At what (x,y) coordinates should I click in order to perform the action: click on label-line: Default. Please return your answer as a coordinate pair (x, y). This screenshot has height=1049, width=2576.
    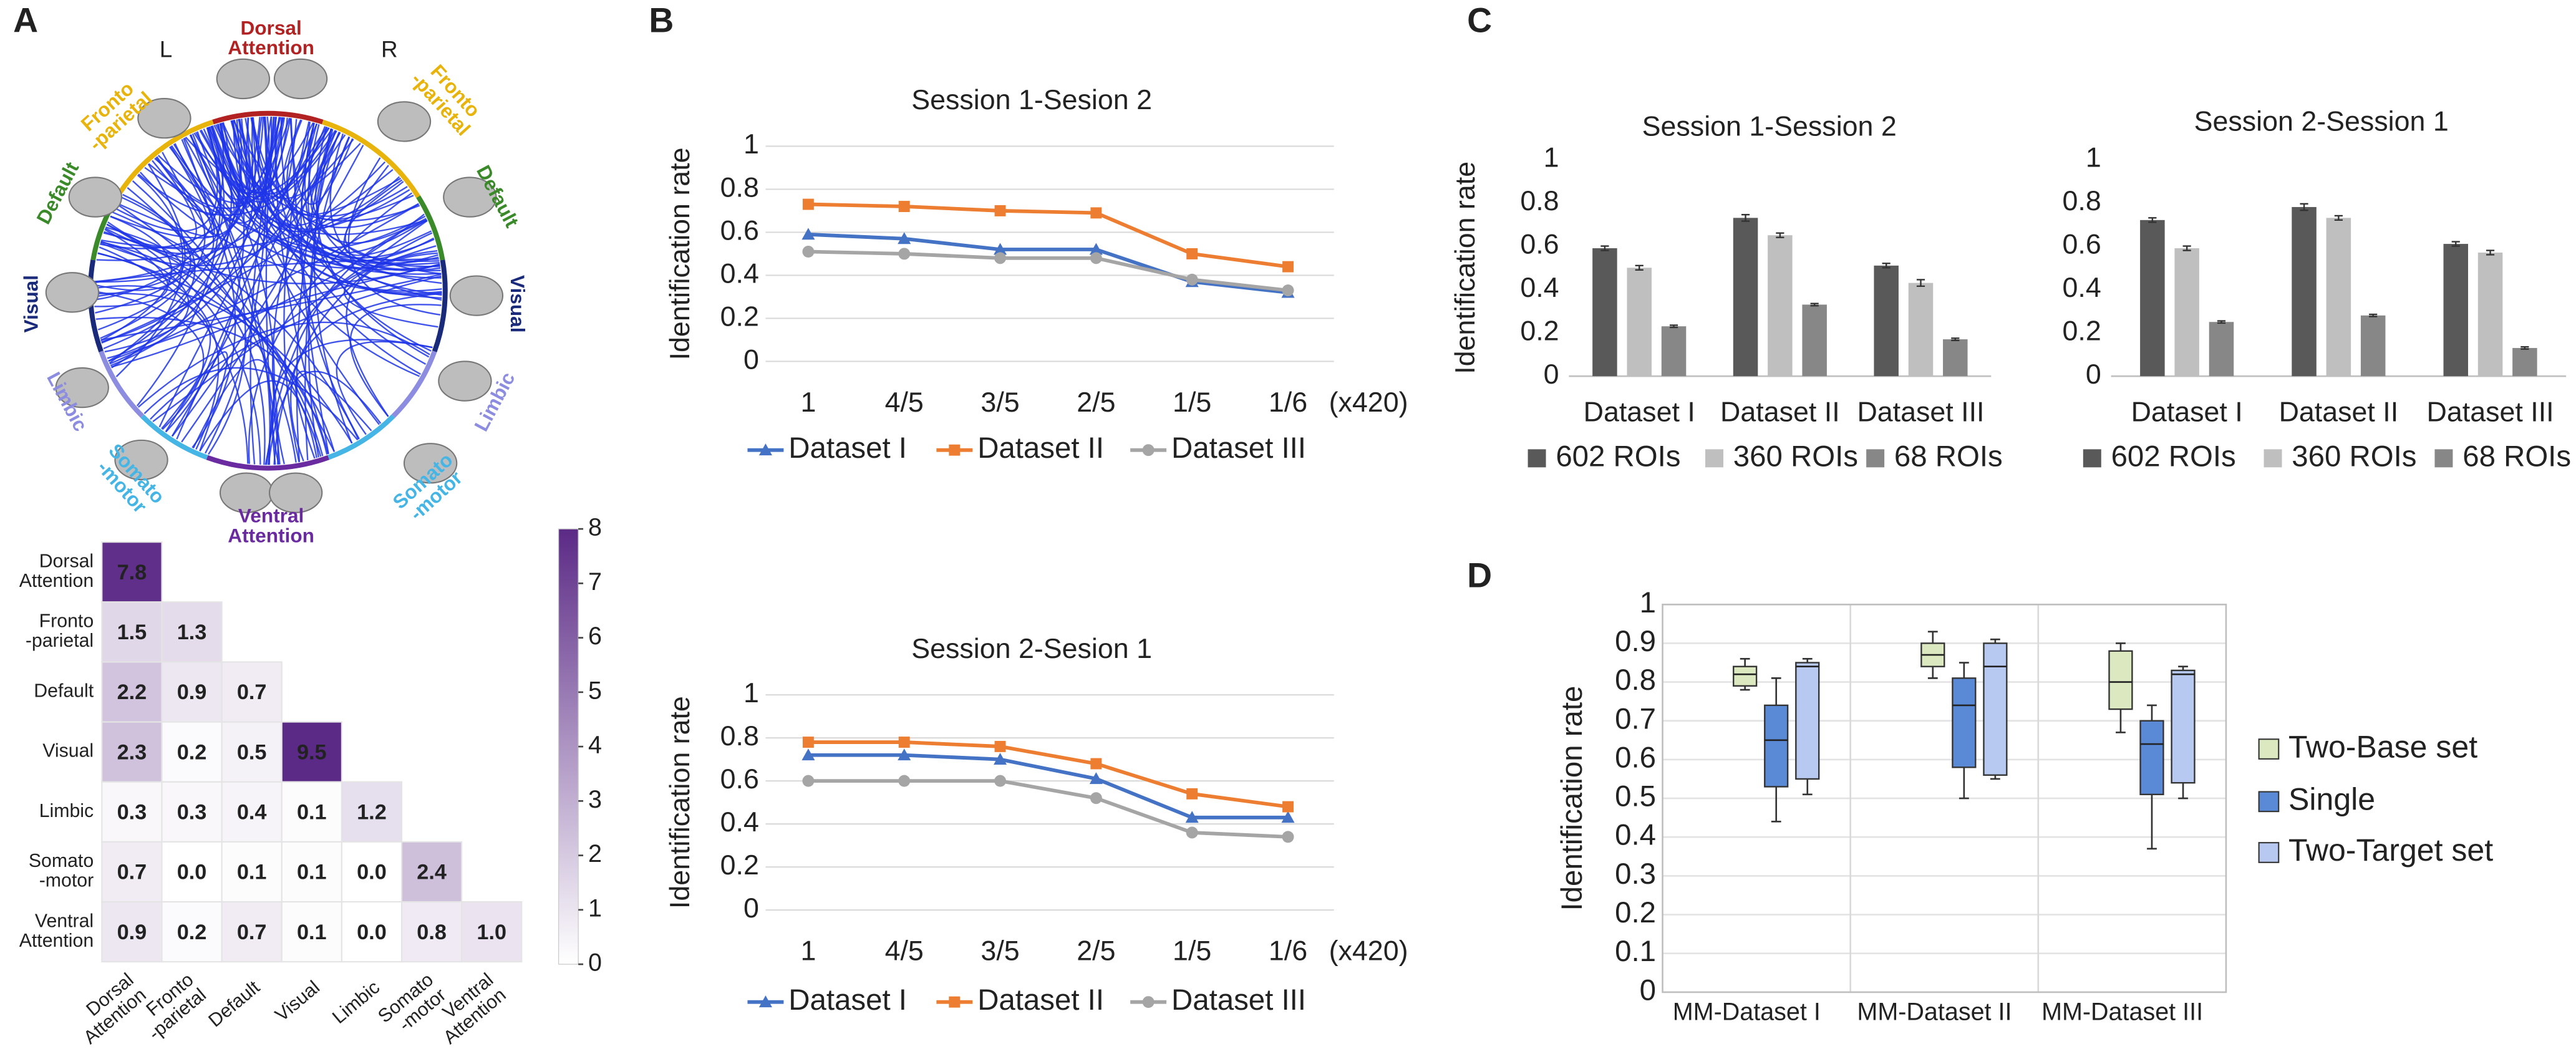
    Looking at the image, I should click on (64, 691).